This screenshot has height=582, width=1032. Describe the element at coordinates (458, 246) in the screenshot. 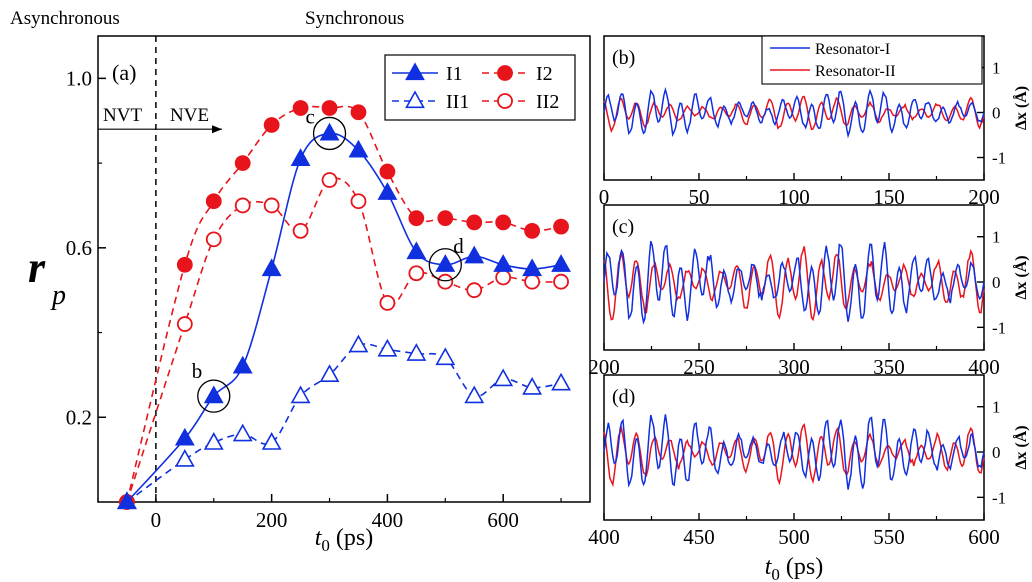

I see `highlight-label-d: d` at that location.